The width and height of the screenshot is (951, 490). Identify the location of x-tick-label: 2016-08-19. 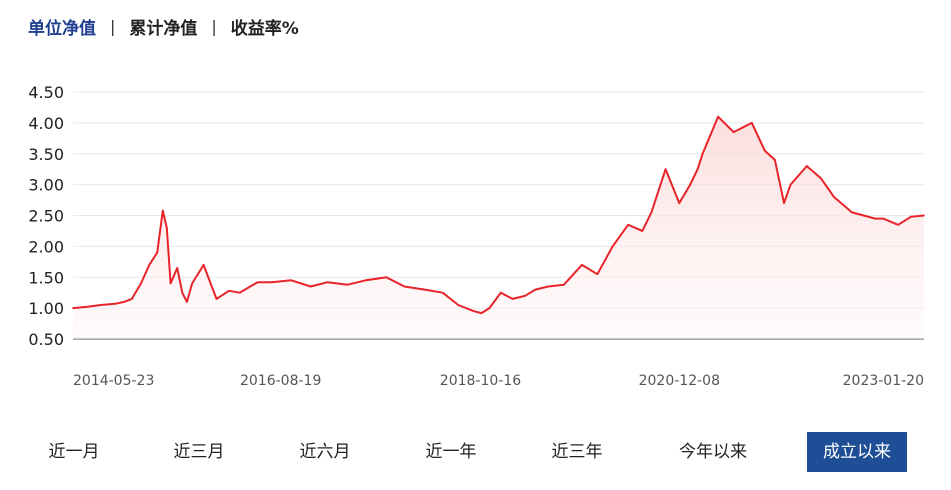
(280, 381).